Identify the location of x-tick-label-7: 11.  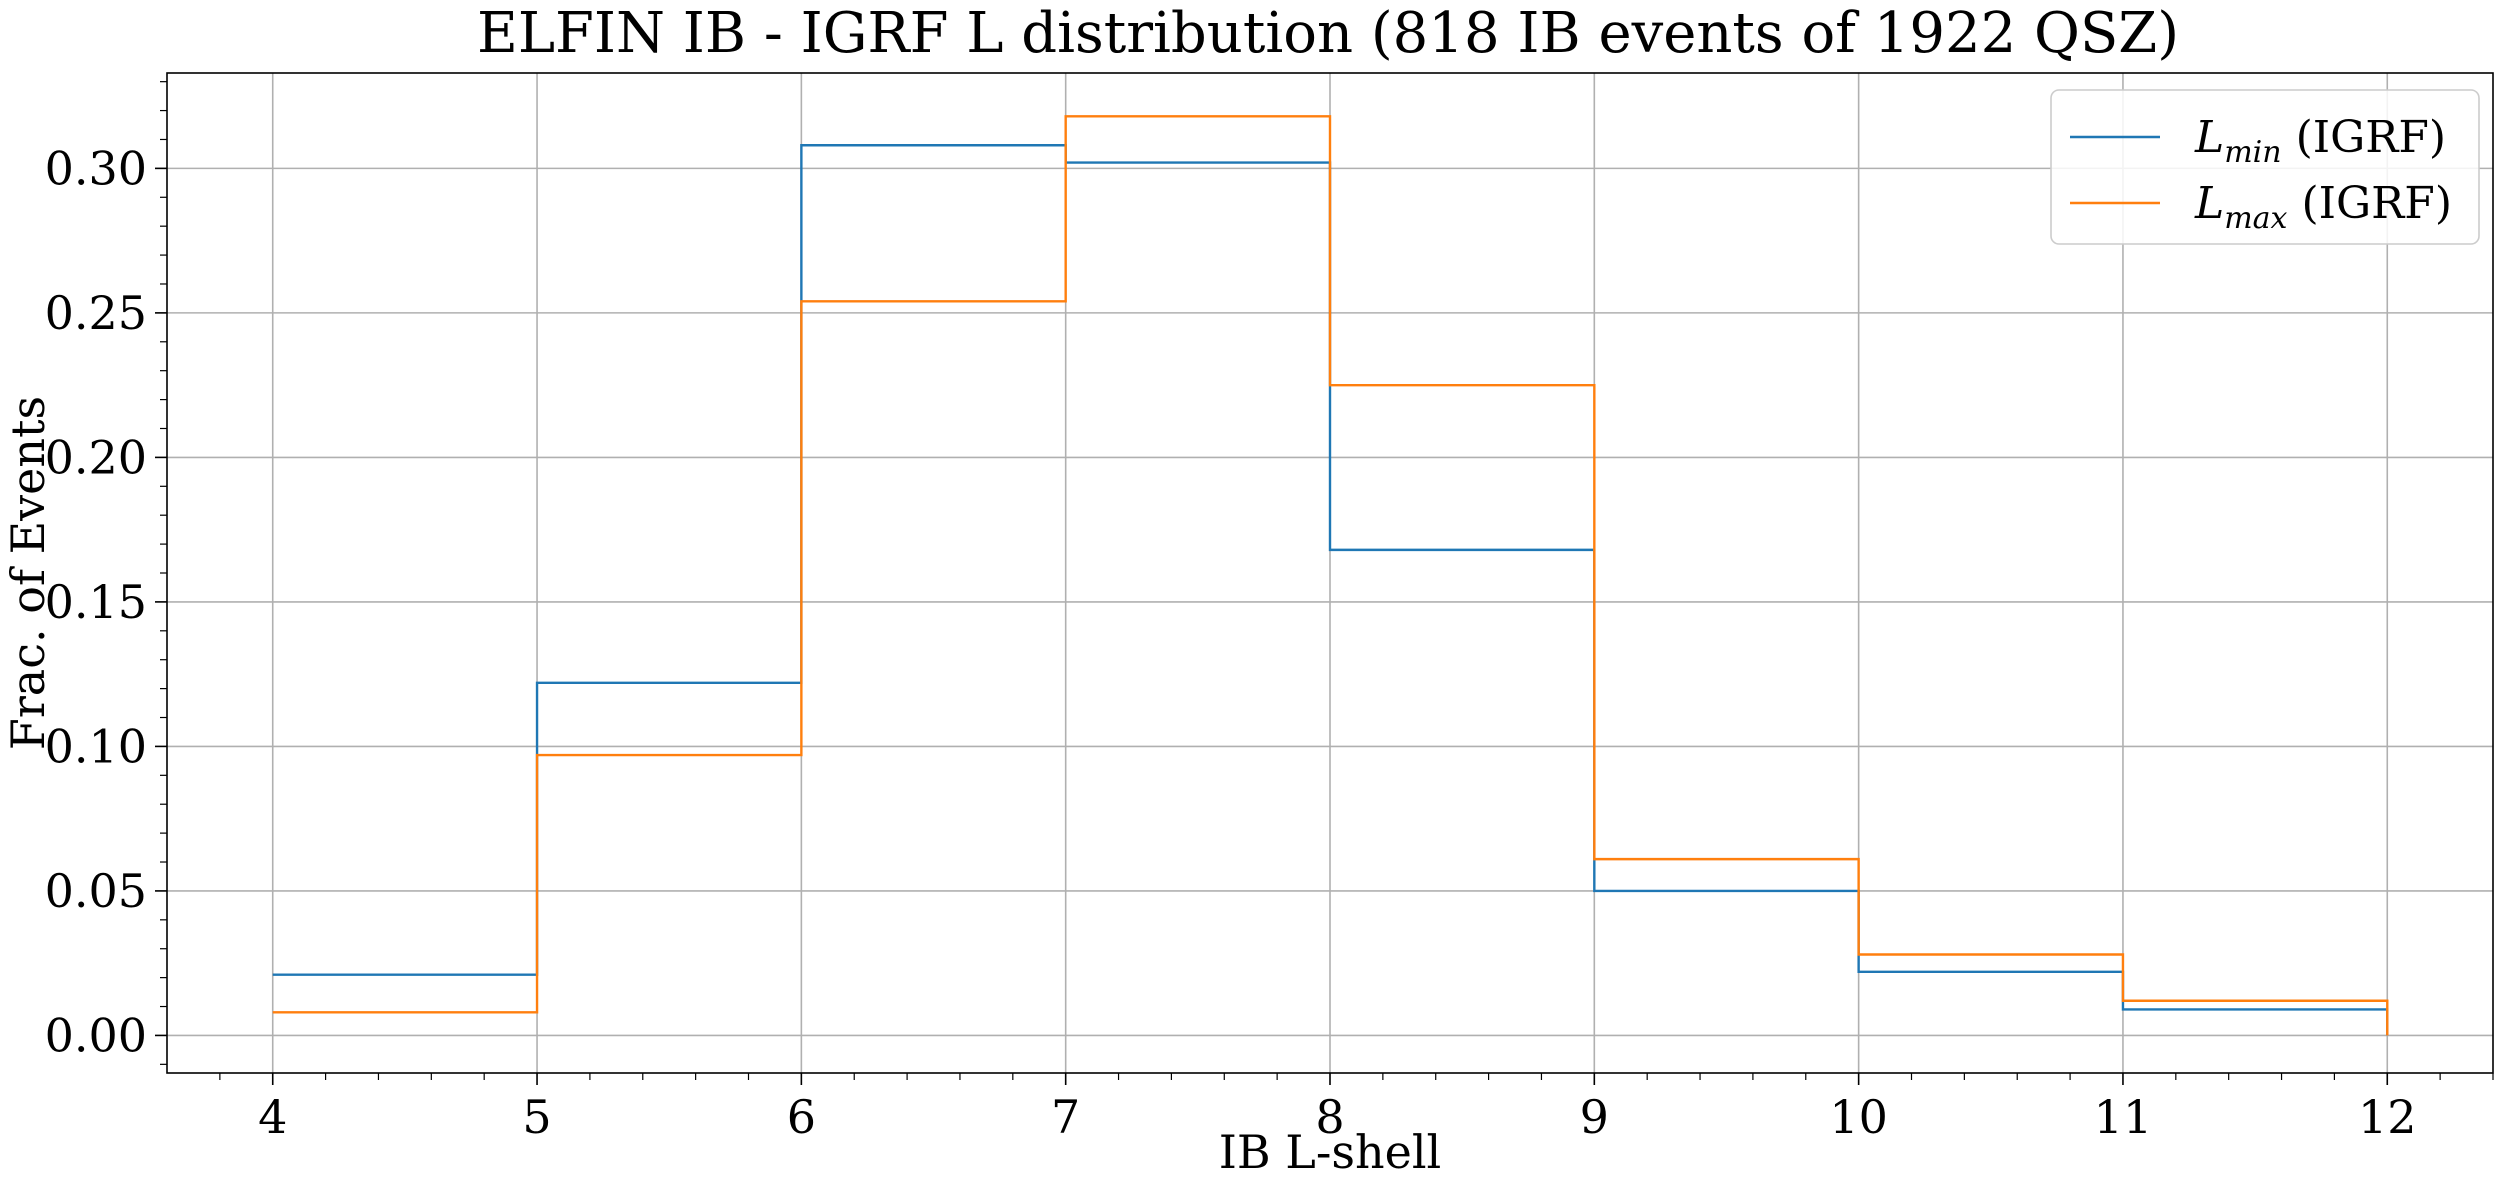
(2123, 1117).